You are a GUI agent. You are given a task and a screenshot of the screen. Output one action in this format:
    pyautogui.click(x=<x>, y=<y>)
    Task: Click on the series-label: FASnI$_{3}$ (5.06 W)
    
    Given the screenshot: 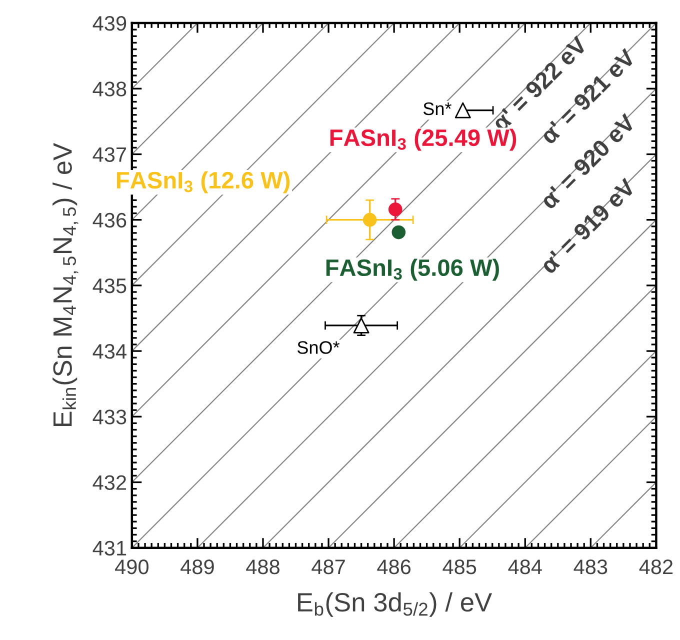 What is the action you would take?
    pyautogui.click(x=412, y=269)
    